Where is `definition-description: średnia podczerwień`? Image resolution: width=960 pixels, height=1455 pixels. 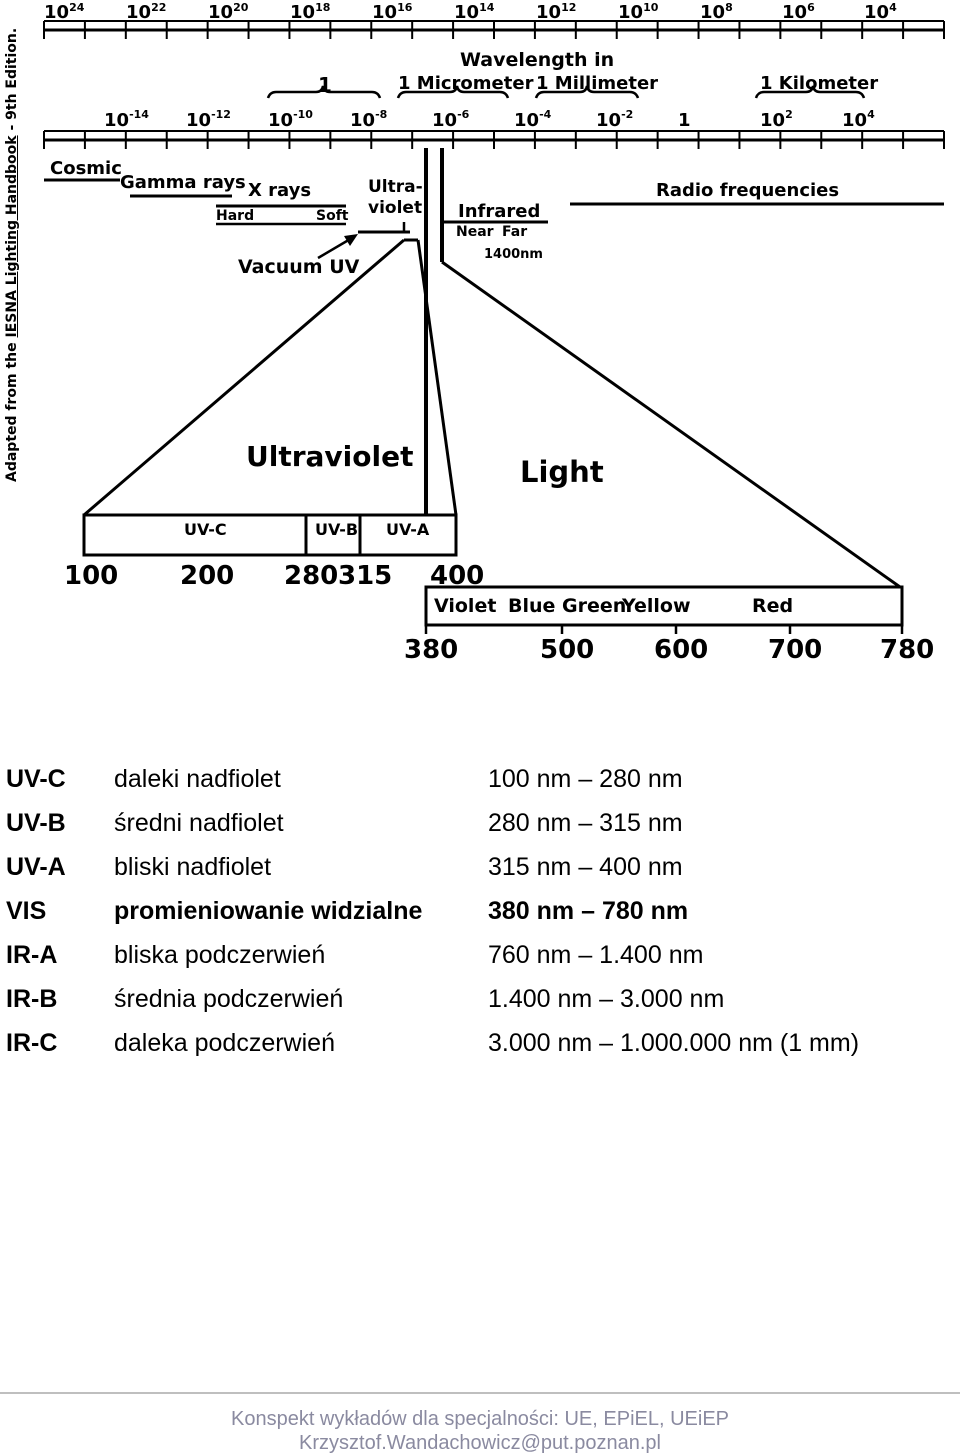
definition-description: średnia podczerwień is located at coordinates (229, 999).